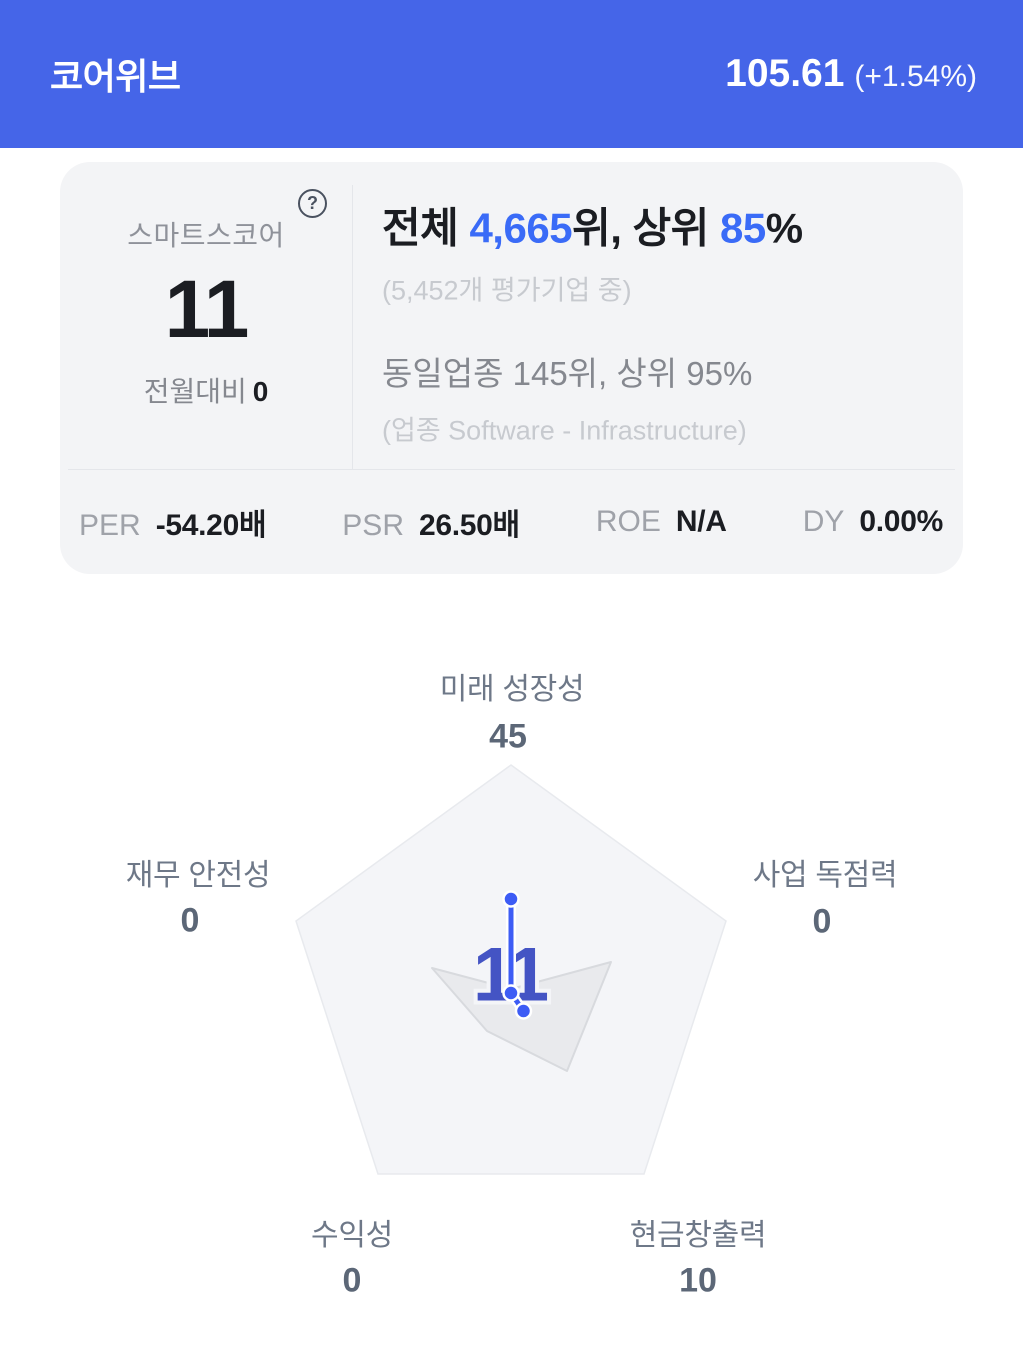 This screenshot has width=1023, height=1348. What do you see at coordinates (511, 74) in the screenshot?
I see `app-header: 코어위브 105.61 (+1.54%)` at bounding box center [511, 74].